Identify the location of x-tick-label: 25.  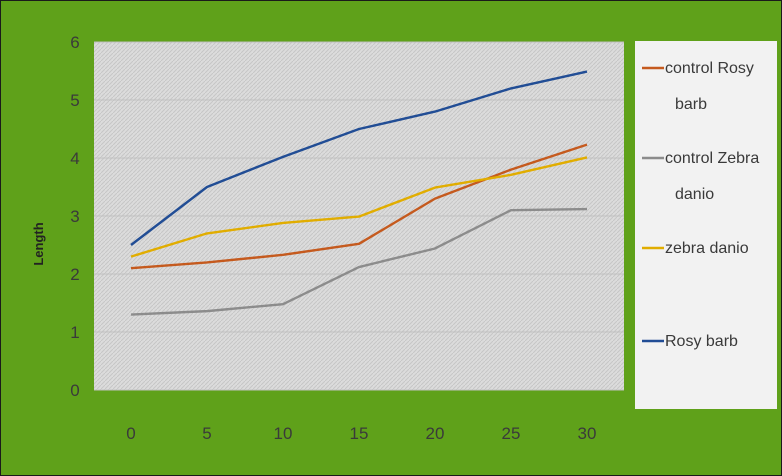
(511, 433).